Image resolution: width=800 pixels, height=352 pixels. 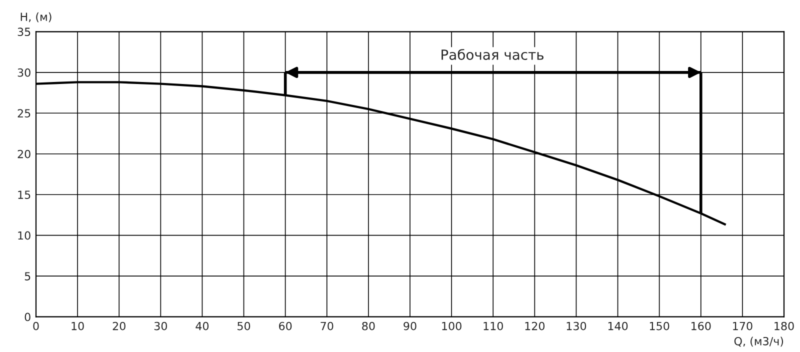 I want to click on y-tick-label: 25, so click(x=24, y=113).